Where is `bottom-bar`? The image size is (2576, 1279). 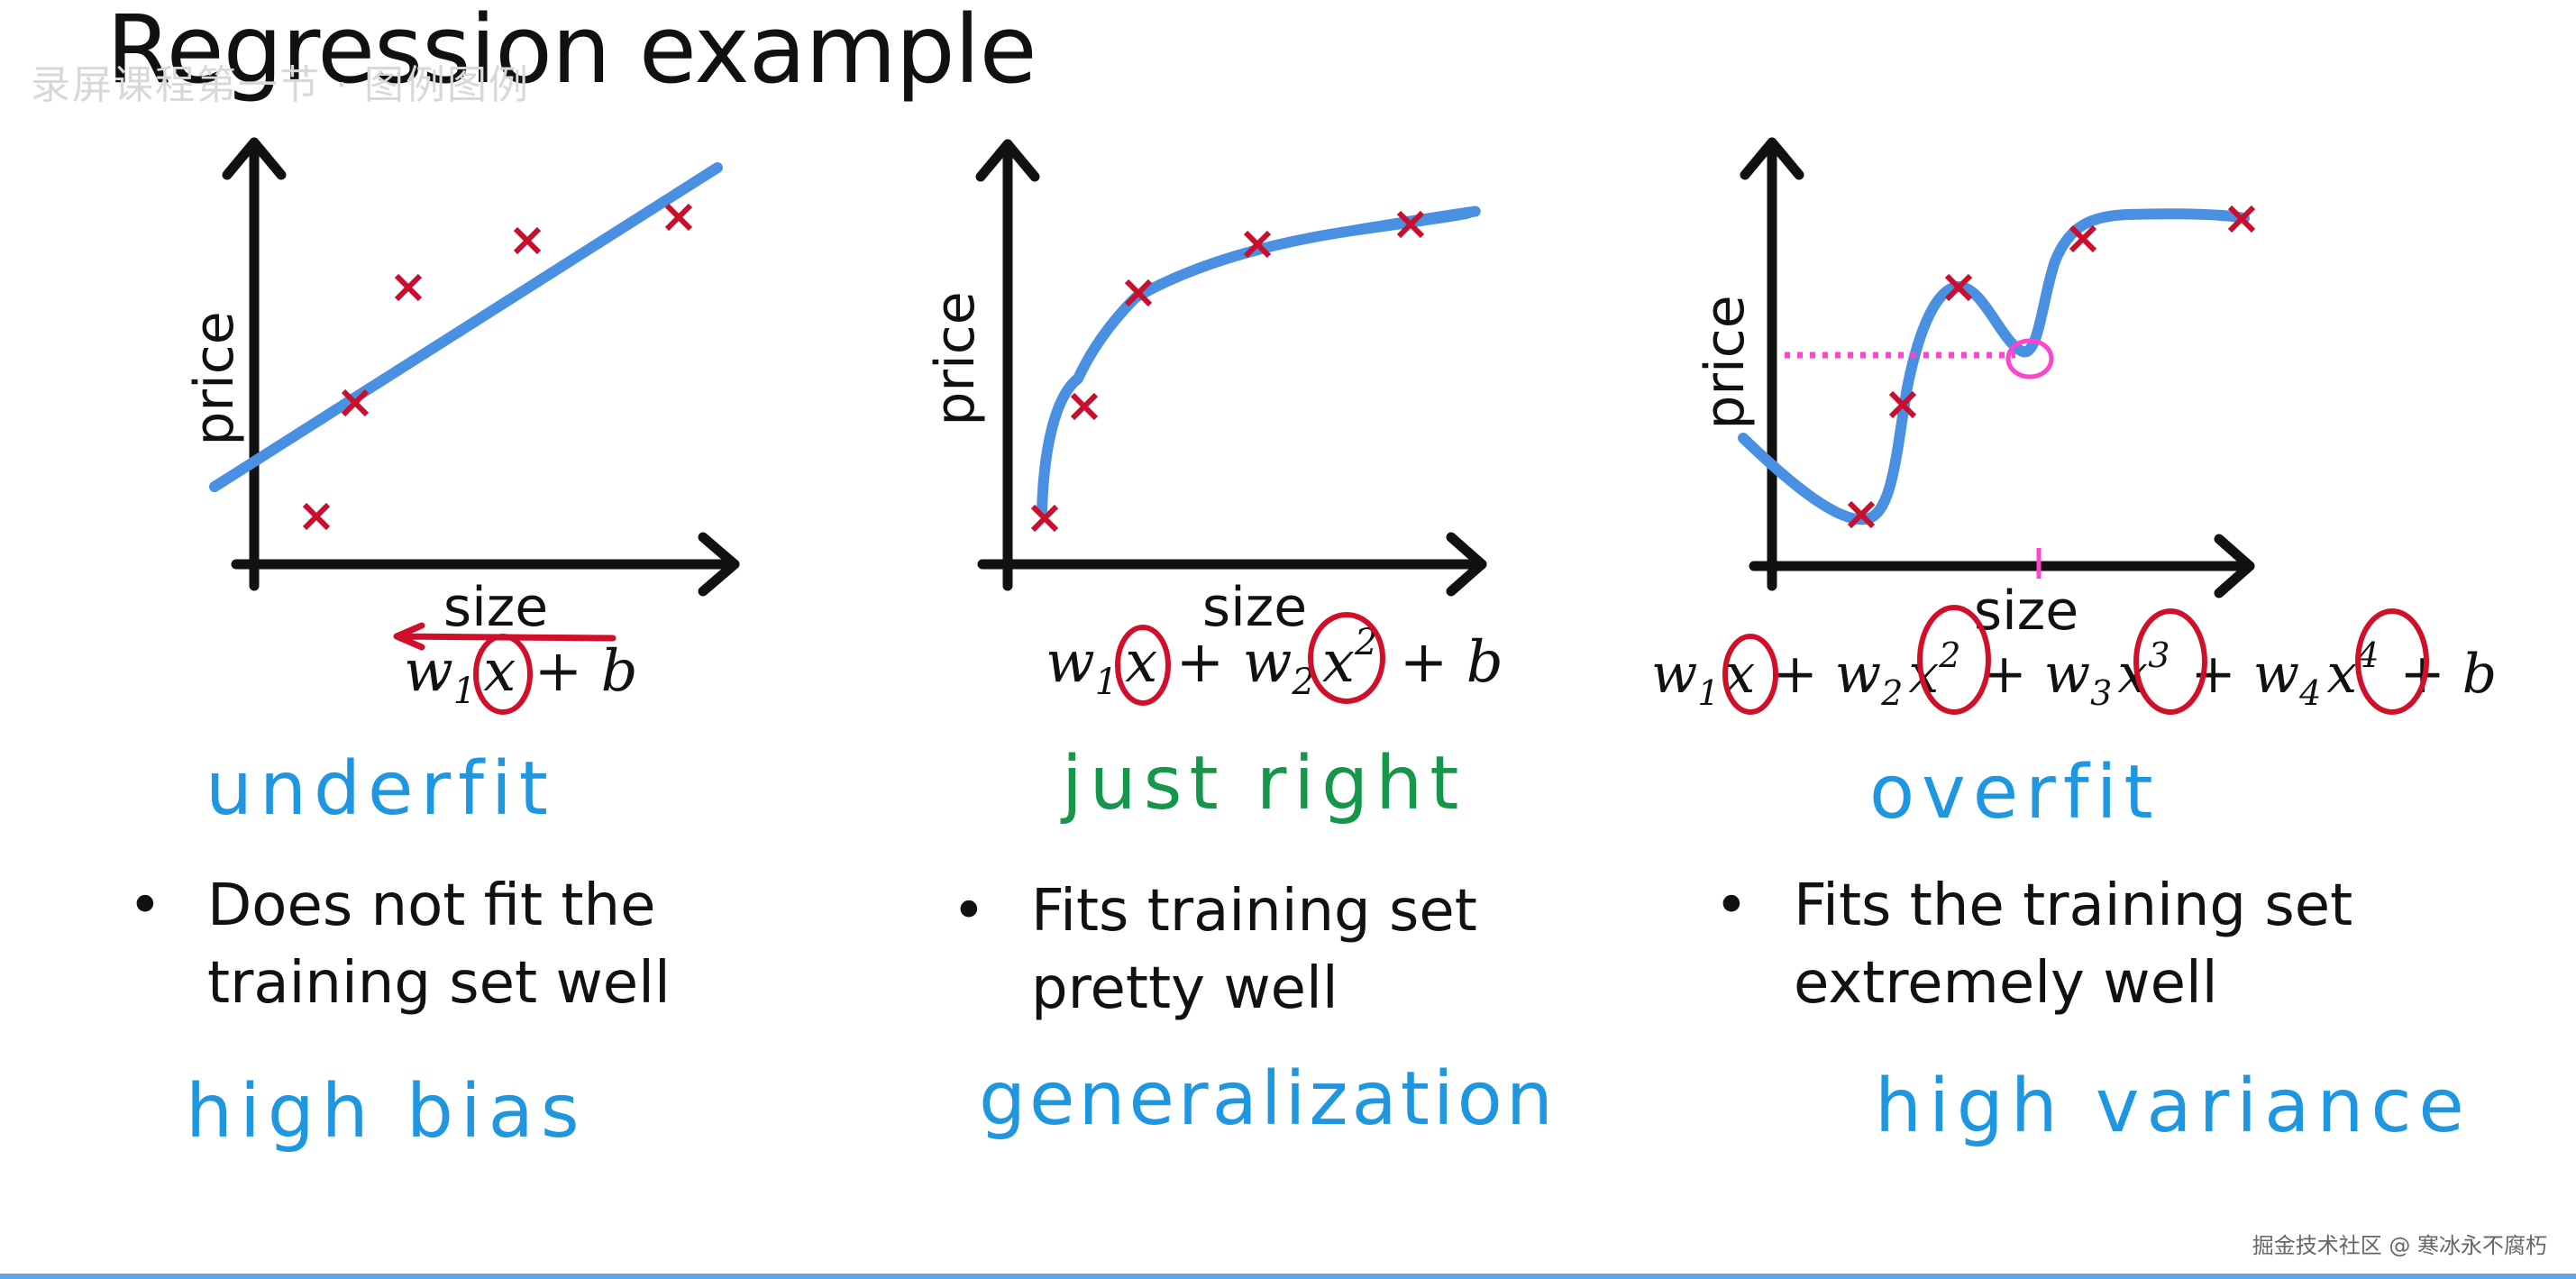
bottom-bar is located at coordinates (1288, 1276).